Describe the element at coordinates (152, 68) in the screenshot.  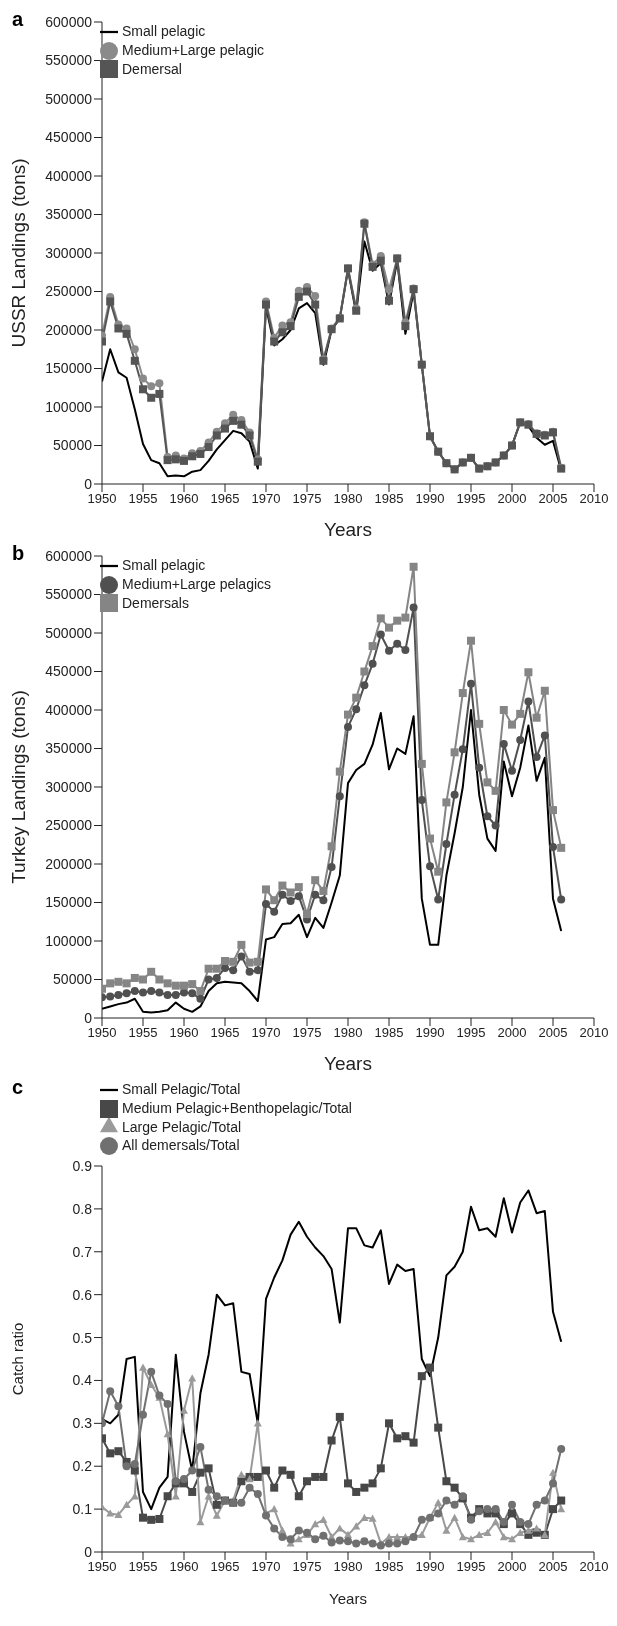
I see `legend-label: Demersal` at that location.